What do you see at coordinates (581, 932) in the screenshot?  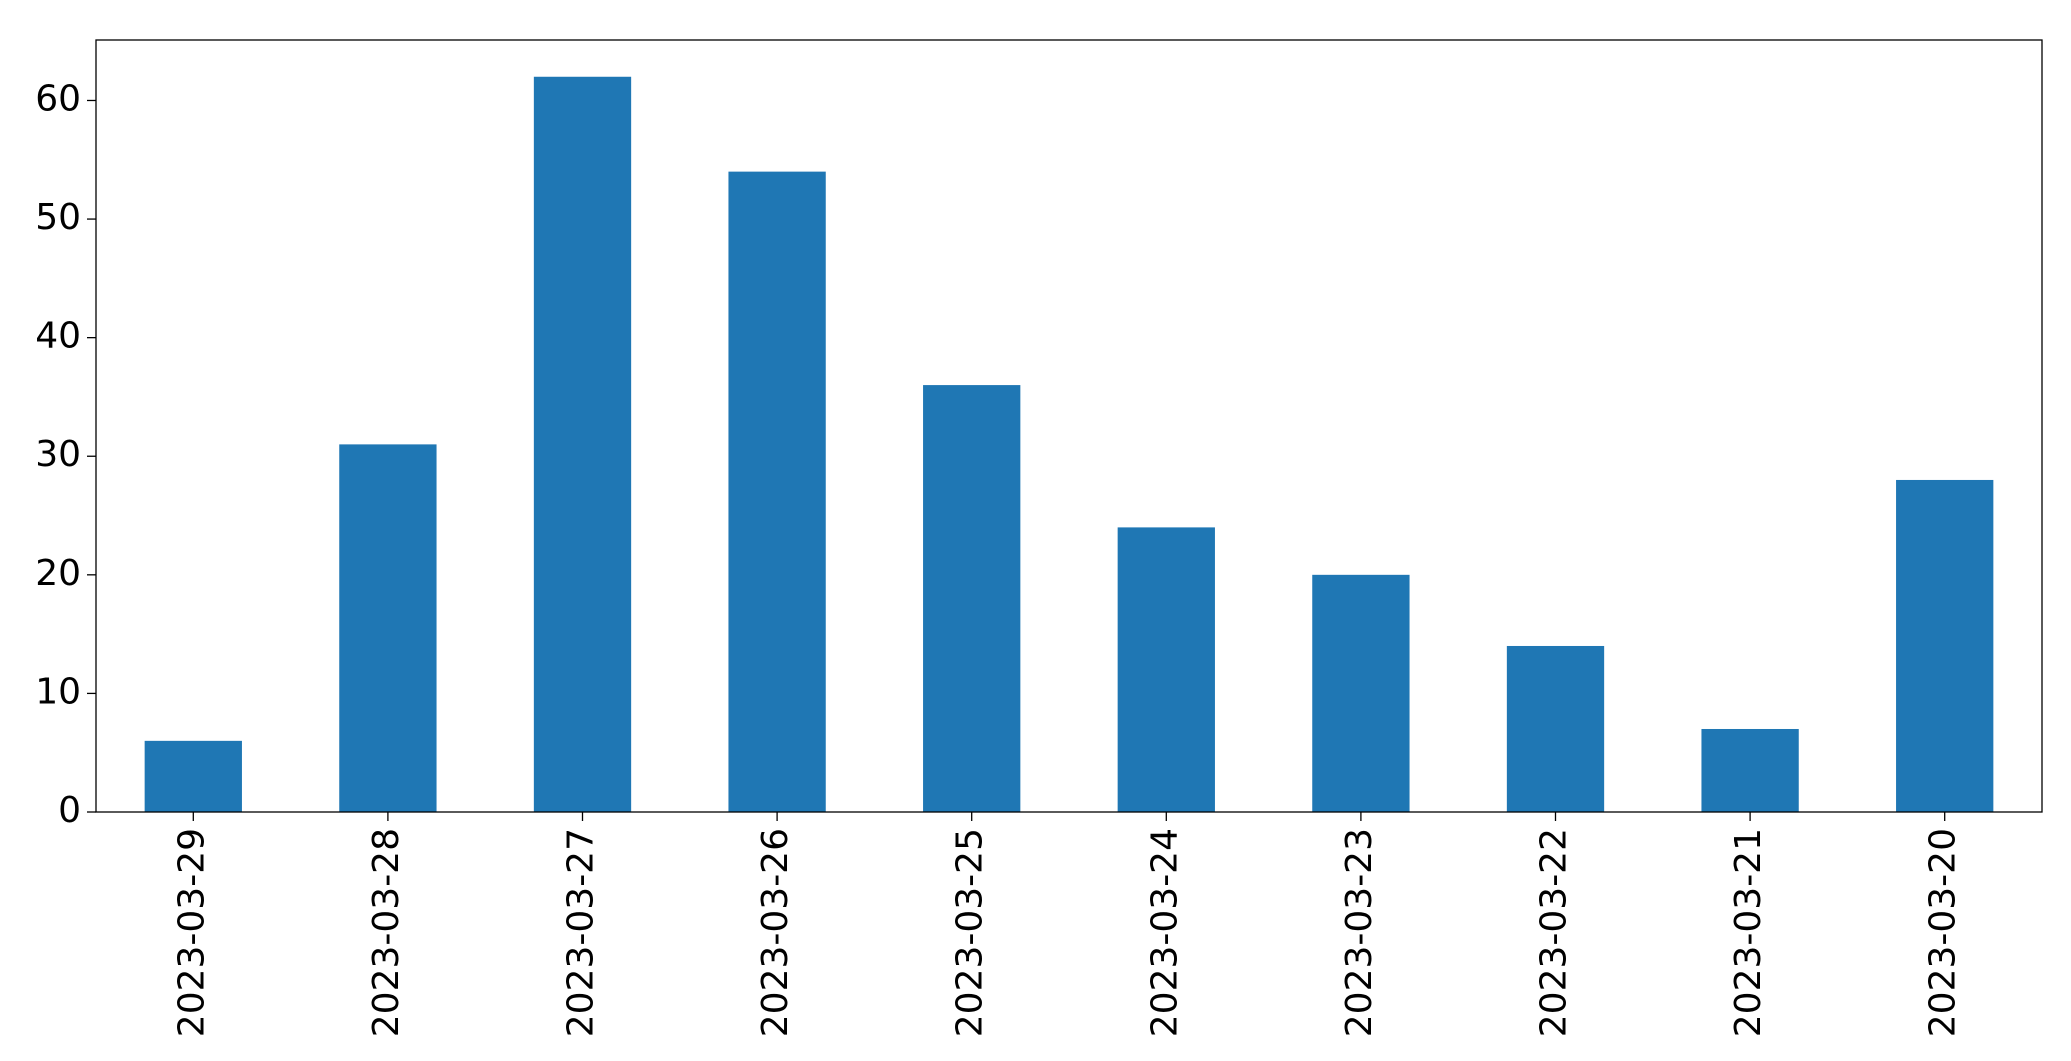 I see `x-tick-label: 2023-03-27` at bounding box center [581, 932].